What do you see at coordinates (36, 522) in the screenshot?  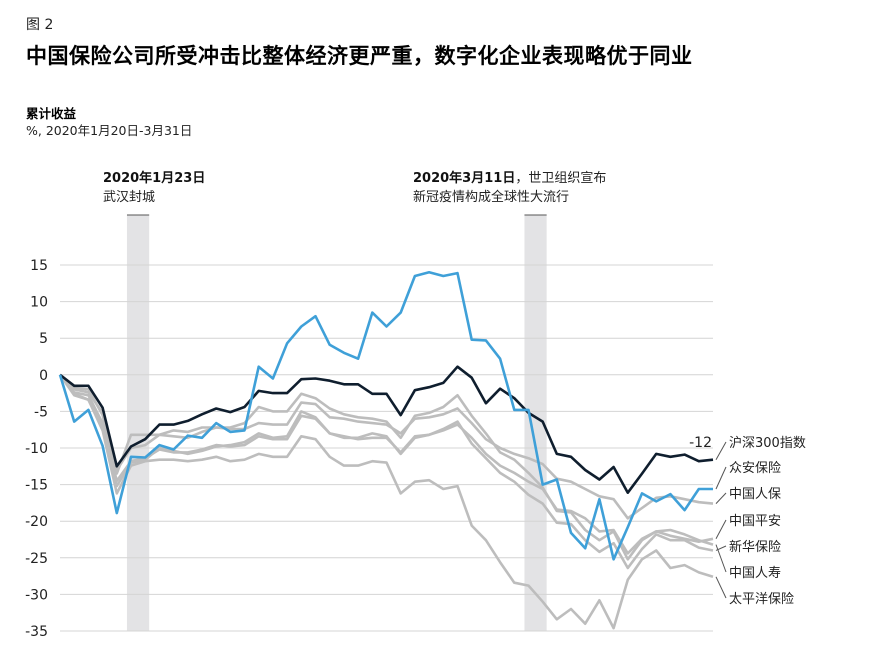 I see `y-tick-label: -20` at bounding box center [36, 522].